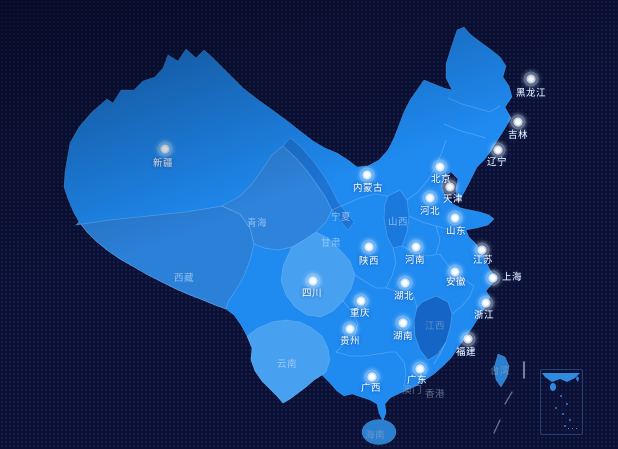 This screenshot has height=449, width=618. Describe the element at coordinates (518, 135) in the screenshot. I see `label-jilin: 吉林` at that location.